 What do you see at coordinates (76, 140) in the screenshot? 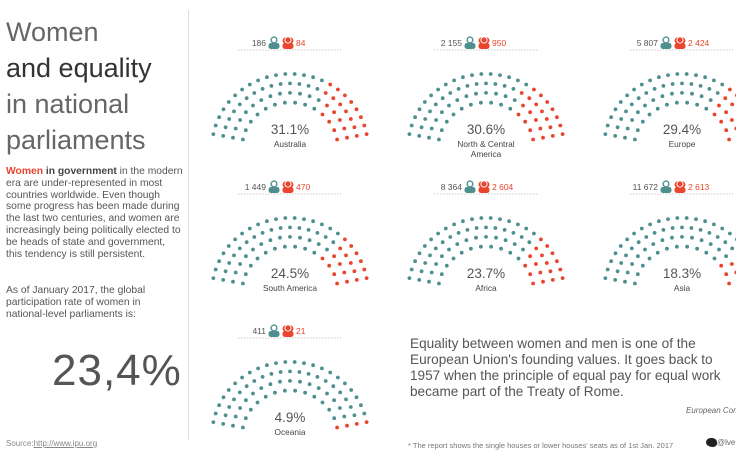
I see `title-line-4: parliaments` at bounding box center [76, 140].